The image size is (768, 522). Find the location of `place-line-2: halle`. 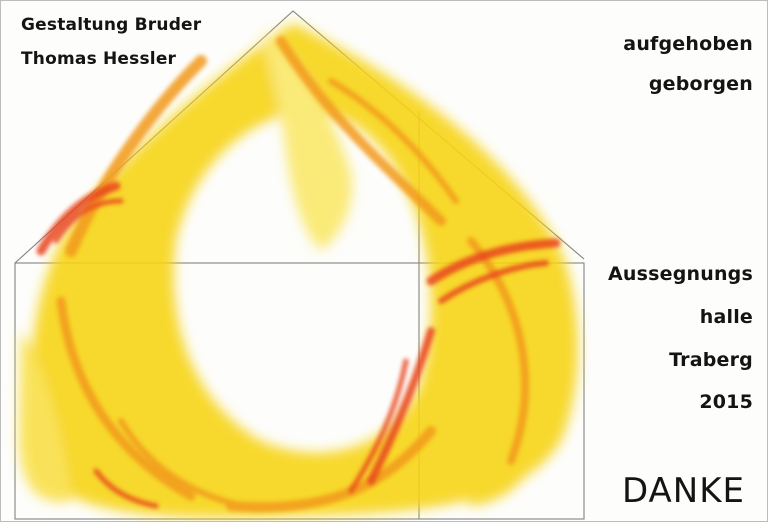

place-line-2: halle is located at coordinates (726, 317).